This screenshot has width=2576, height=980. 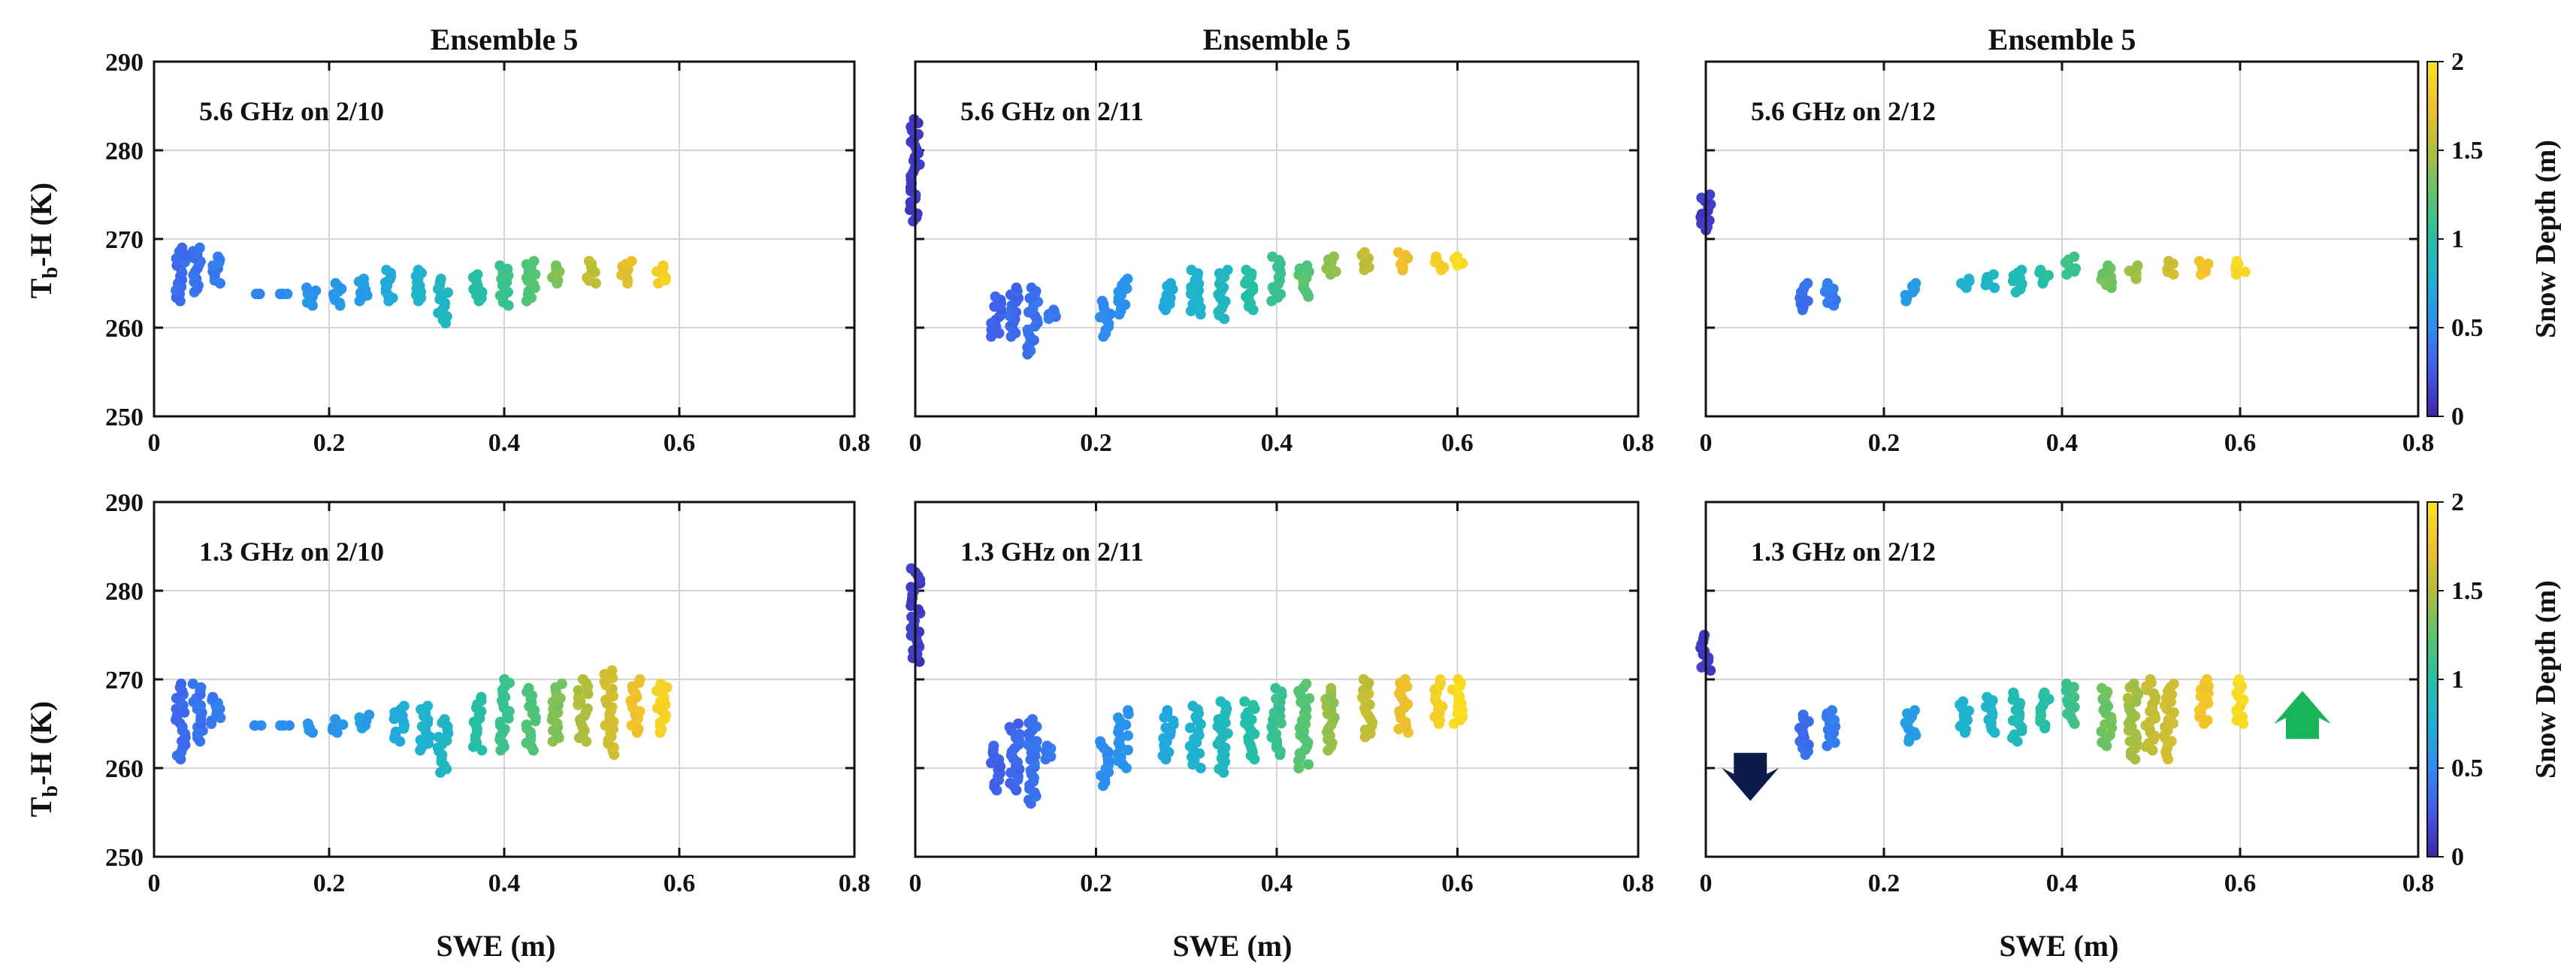 What do you see at coordinates (124, 63) in the screenshot?
I see `y-tick-label: 290` at bounding box center [124, 63].